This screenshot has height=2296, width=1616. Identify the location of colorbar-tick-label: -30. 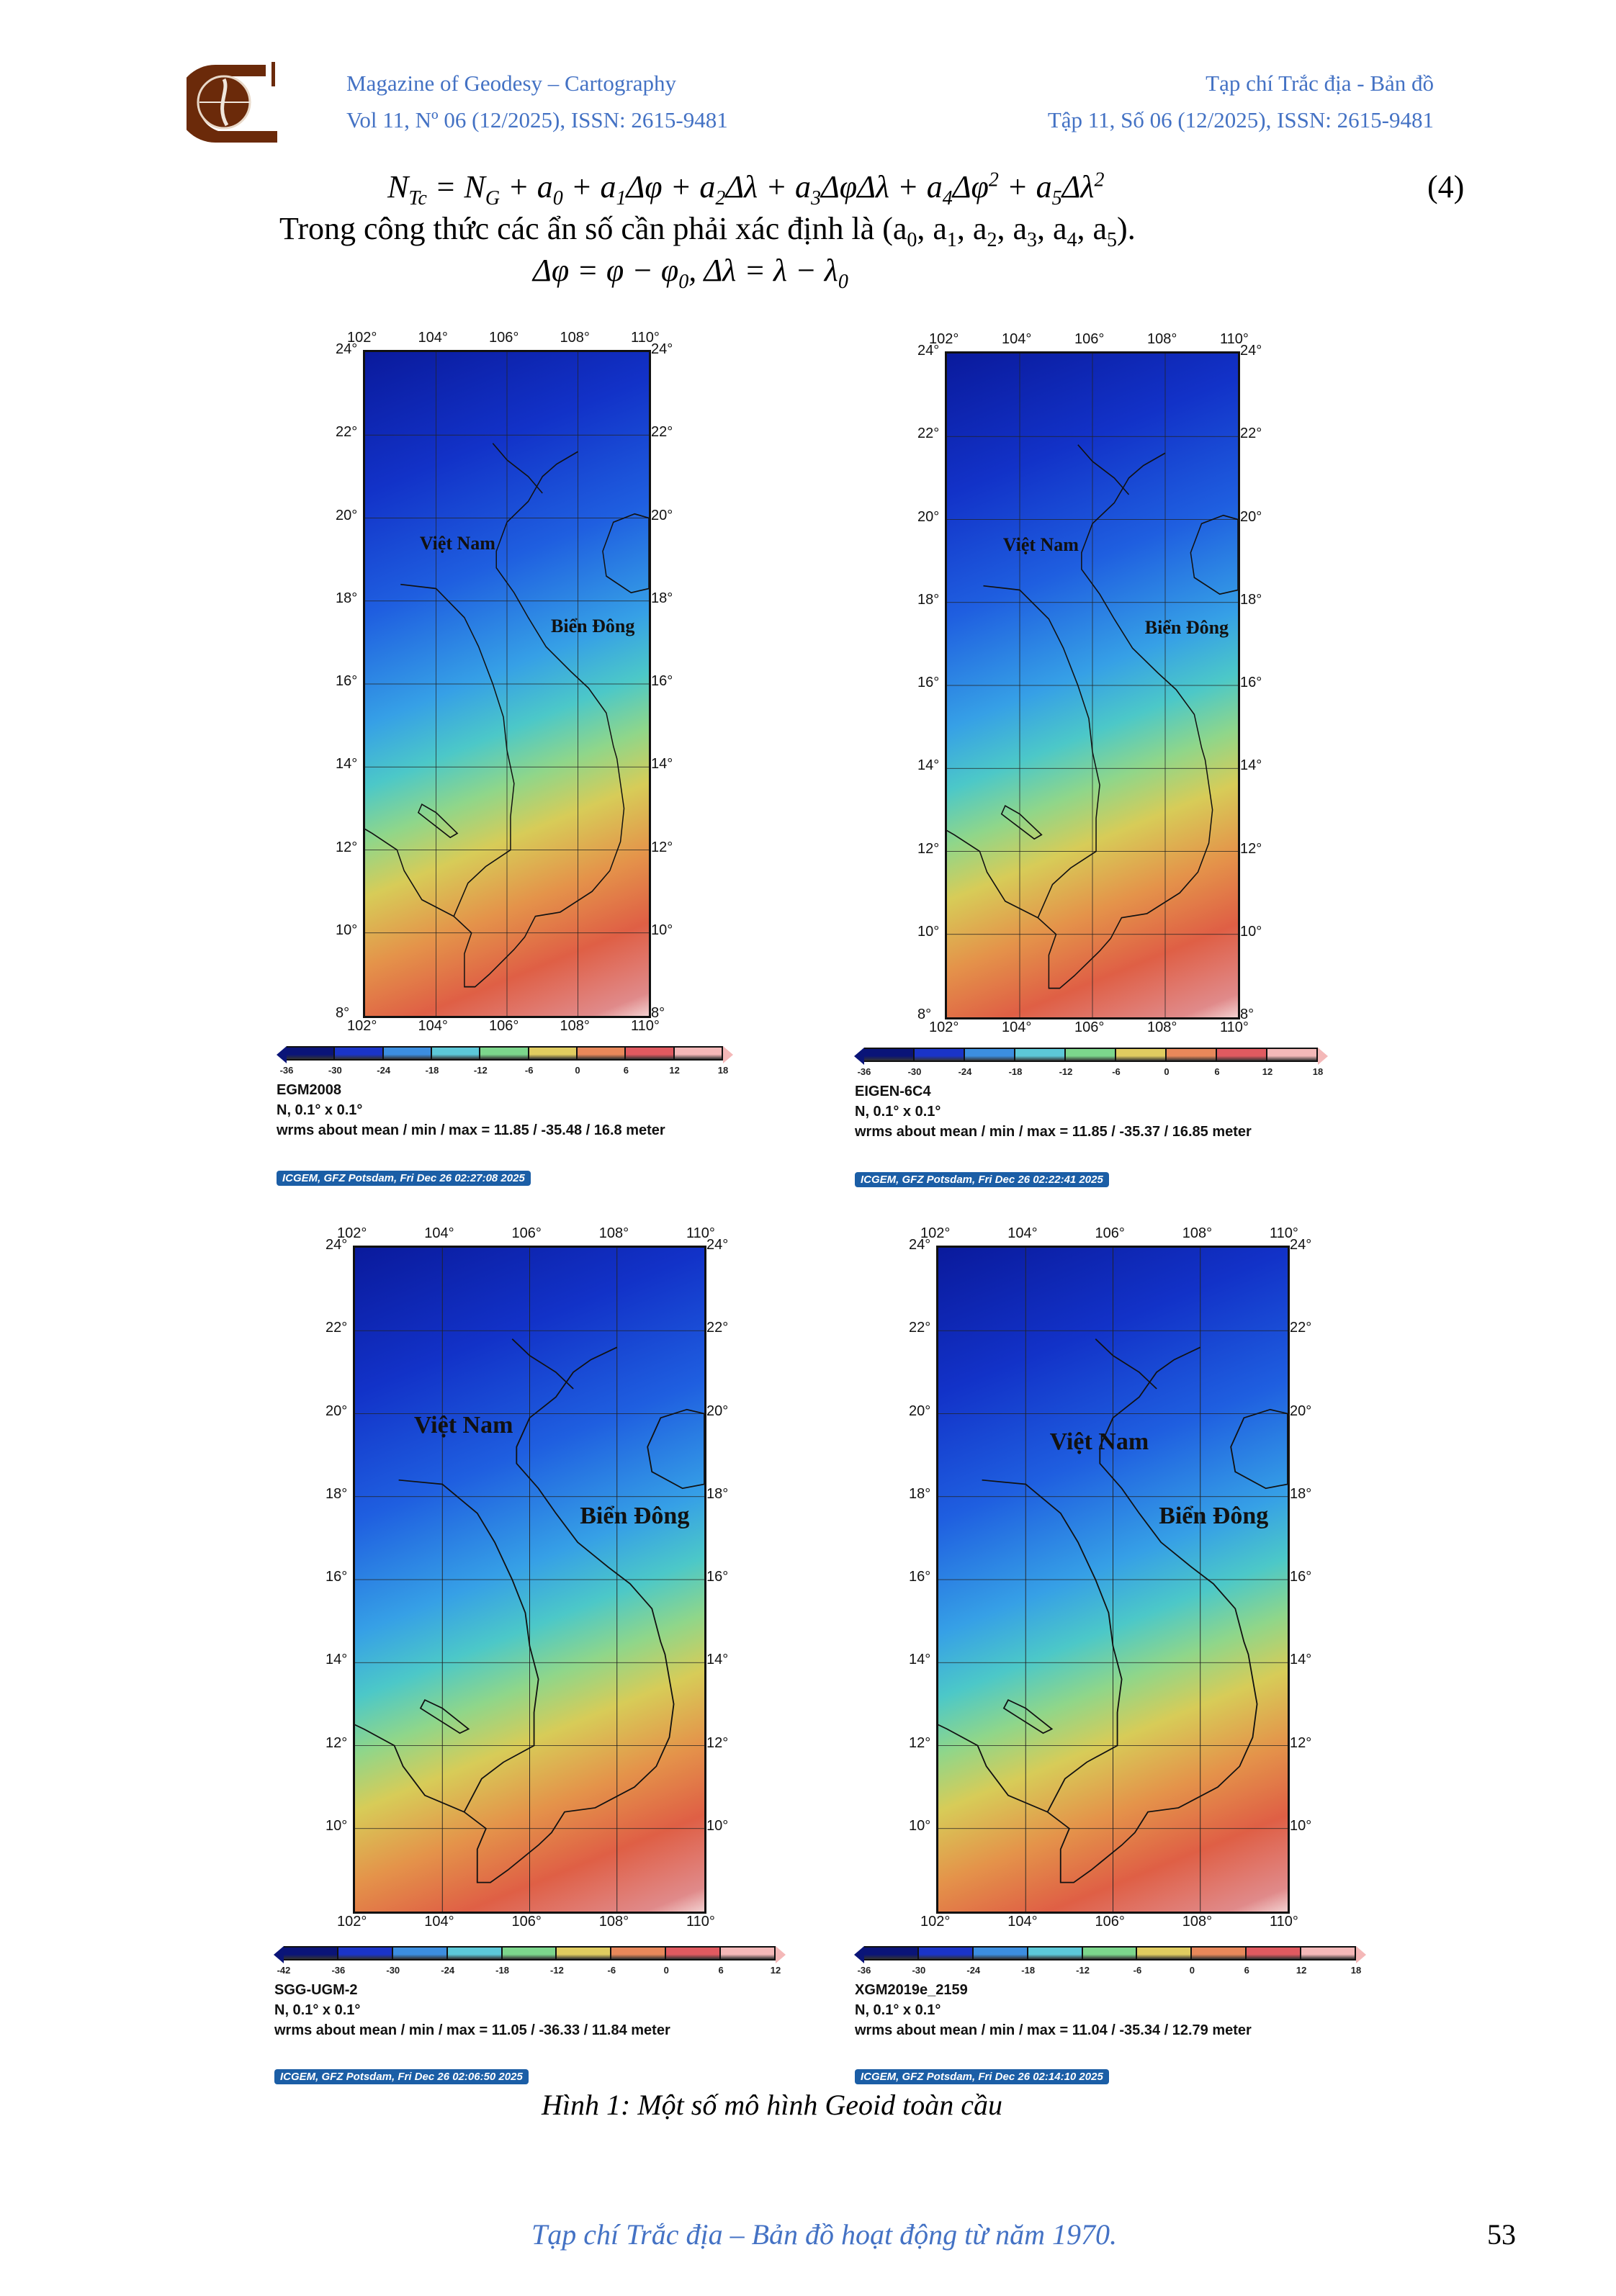
(919, 1971).